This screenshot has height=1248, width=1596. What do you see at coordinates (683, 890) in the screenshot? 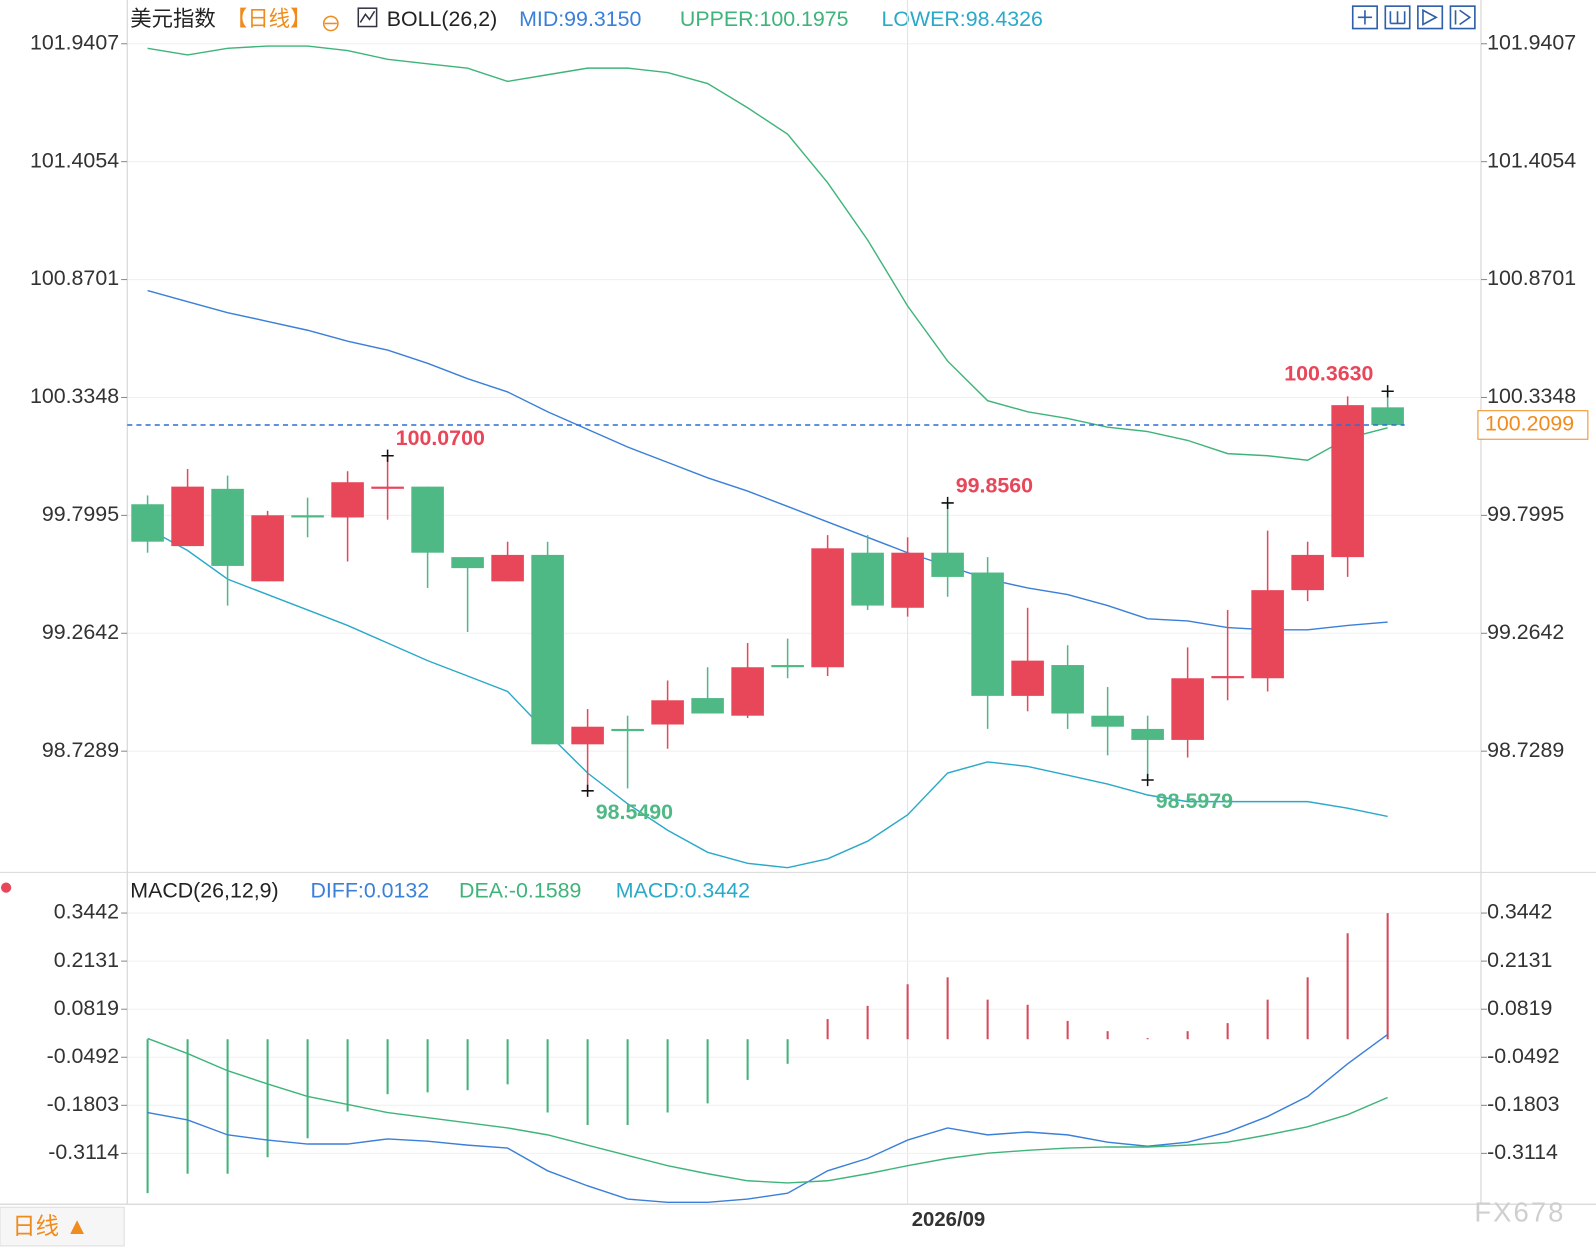
I see `legend-entry: MACD:0.3442` at bounding box center [683, 890].